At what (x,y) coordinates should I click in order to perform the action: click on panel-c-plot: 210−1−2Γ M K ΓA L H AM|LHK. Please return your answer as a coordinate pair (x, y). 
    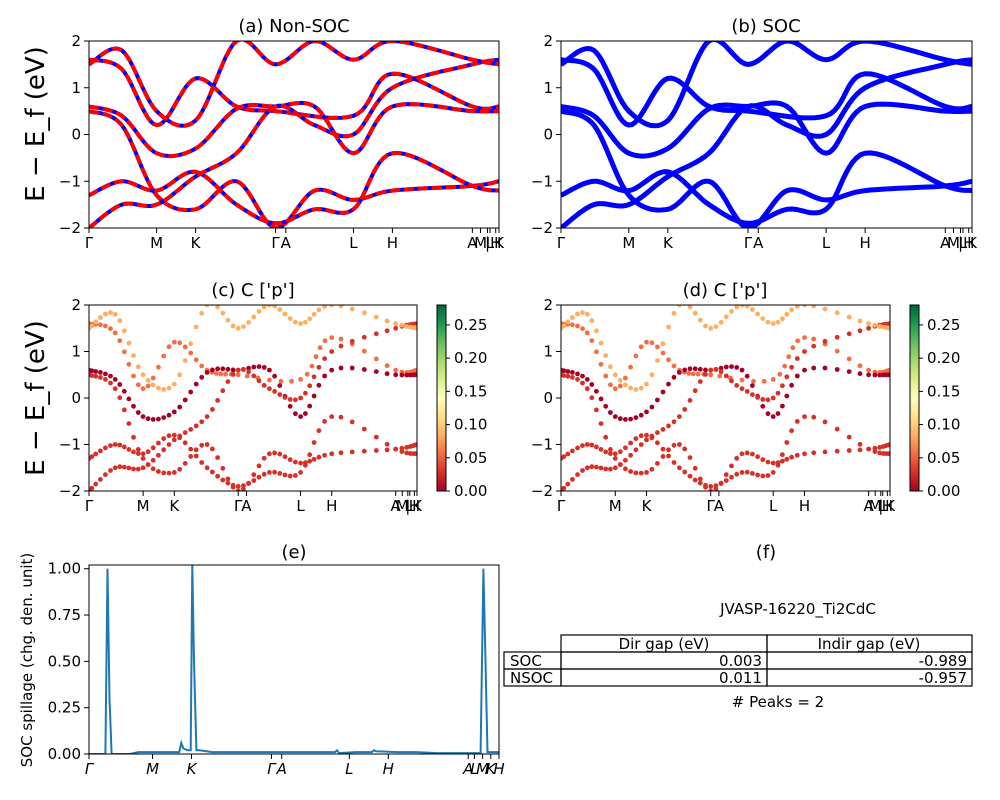
    Looking at the image, I should click on (241, 405).